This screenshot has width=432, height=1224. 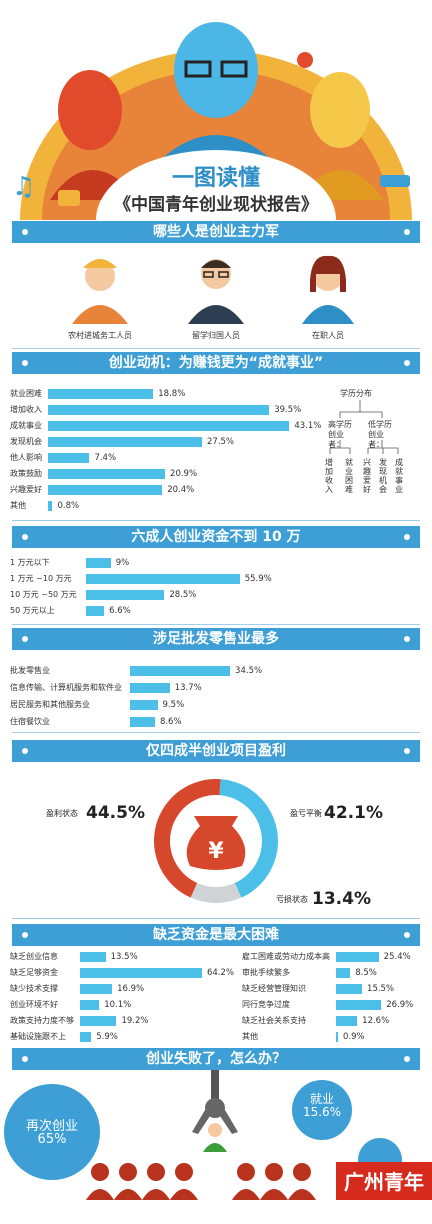 I want to click on loss-category-label: 亏损状态, so click(x=292, y=899).